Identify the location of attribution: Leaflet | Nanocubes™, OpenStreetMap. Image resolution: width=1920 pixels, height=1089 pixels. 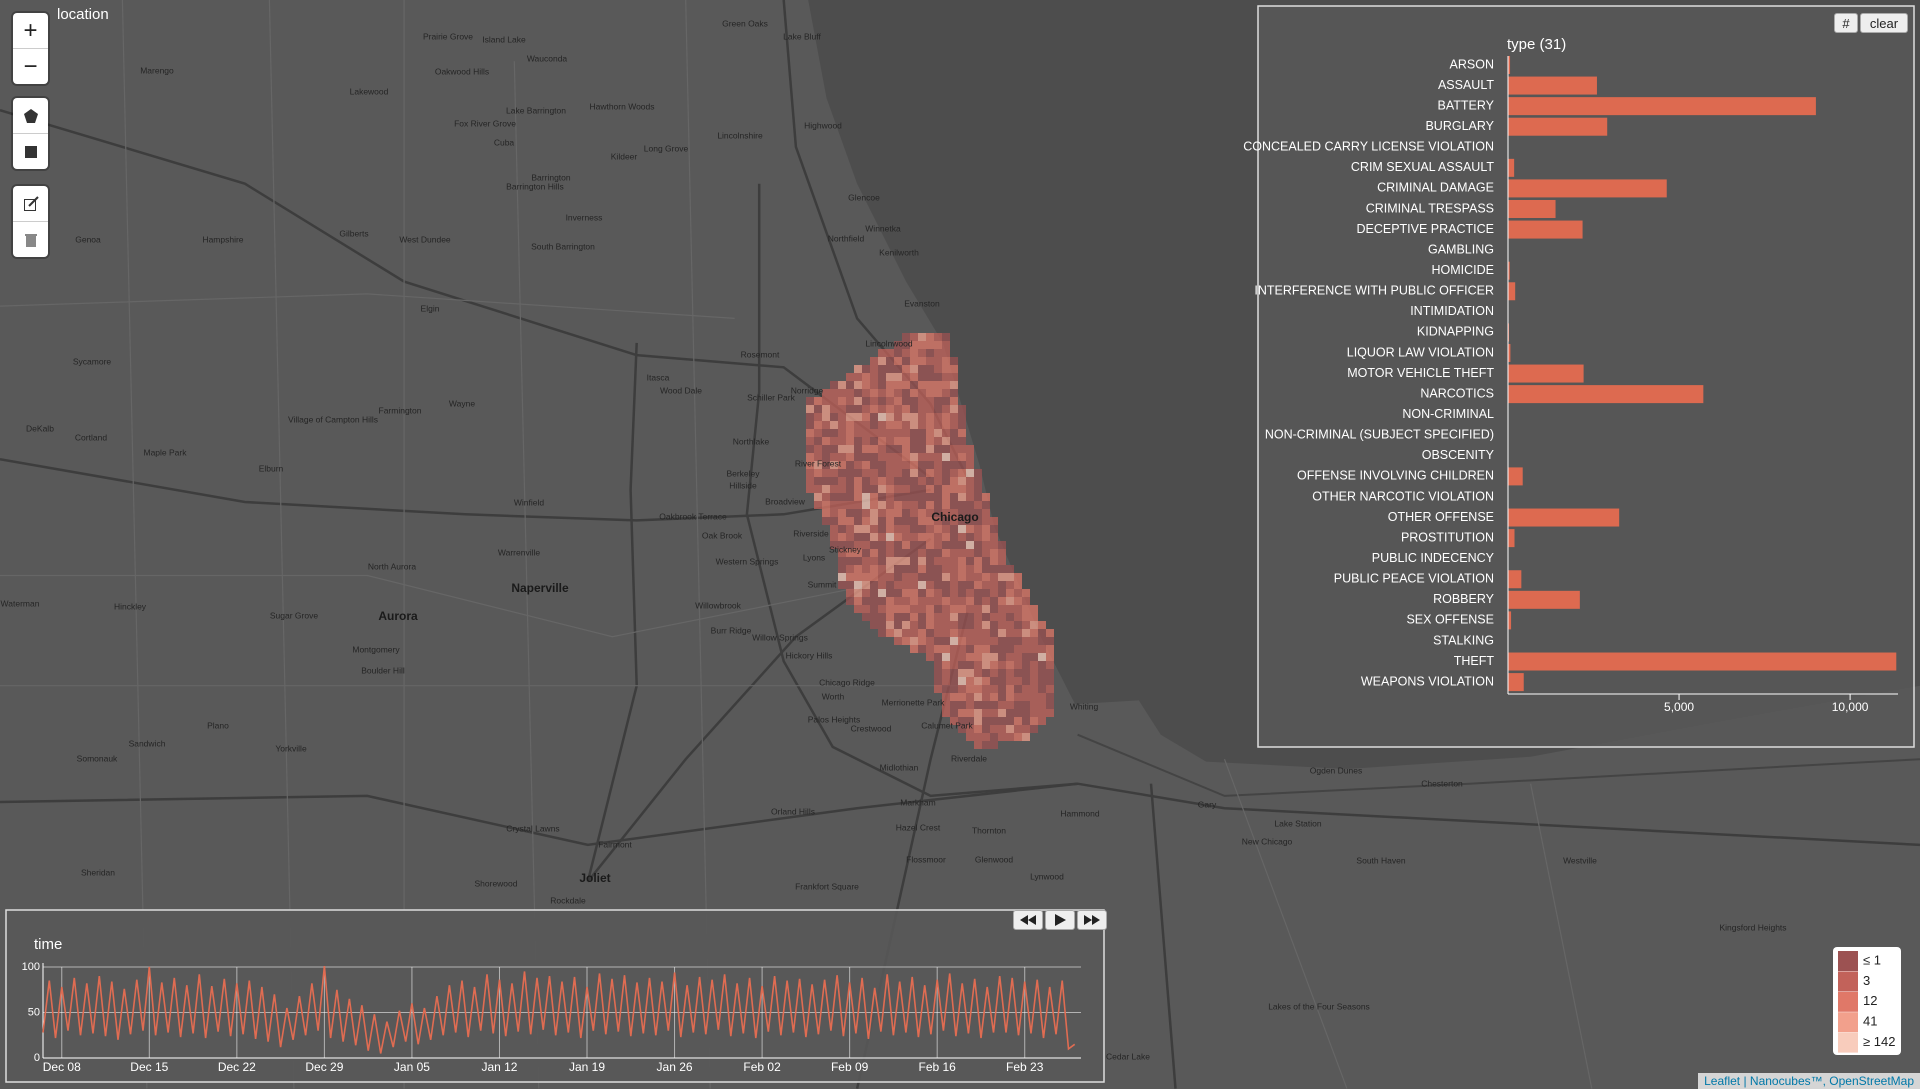
(1809, 1081).